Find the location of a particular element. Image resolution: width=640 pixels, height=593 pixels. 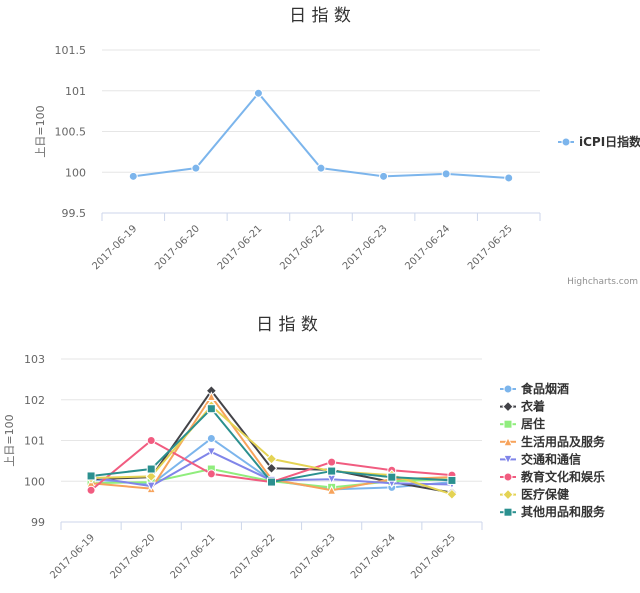

legend-item: 食品烟酒 is located at coordinates (534, 388).